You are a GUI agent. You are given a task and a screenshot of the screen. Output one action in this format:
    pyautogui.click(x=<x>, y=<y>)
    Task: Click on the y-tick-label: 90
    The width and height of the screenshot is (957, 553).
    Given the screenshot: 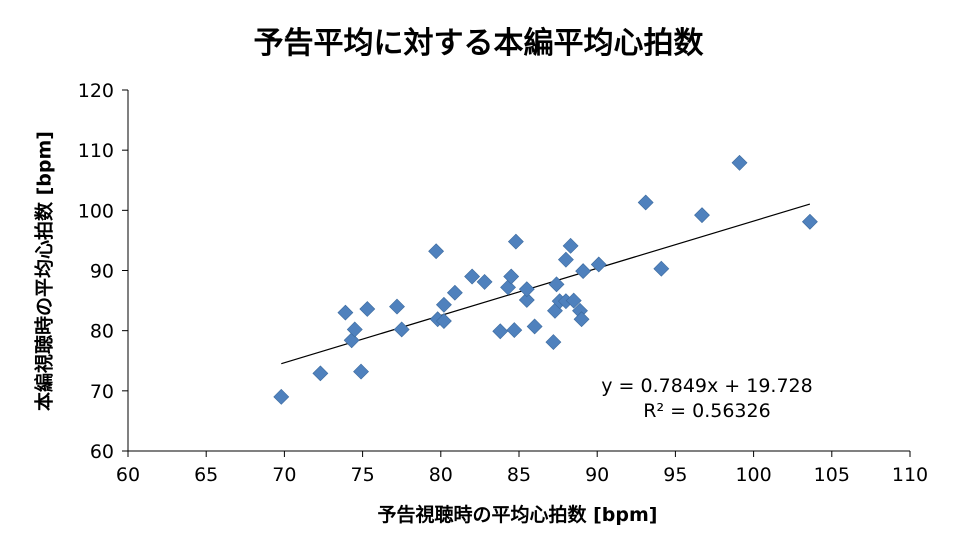 What is the action you would take?
    pyautogui.click(x=102, y=272)
    